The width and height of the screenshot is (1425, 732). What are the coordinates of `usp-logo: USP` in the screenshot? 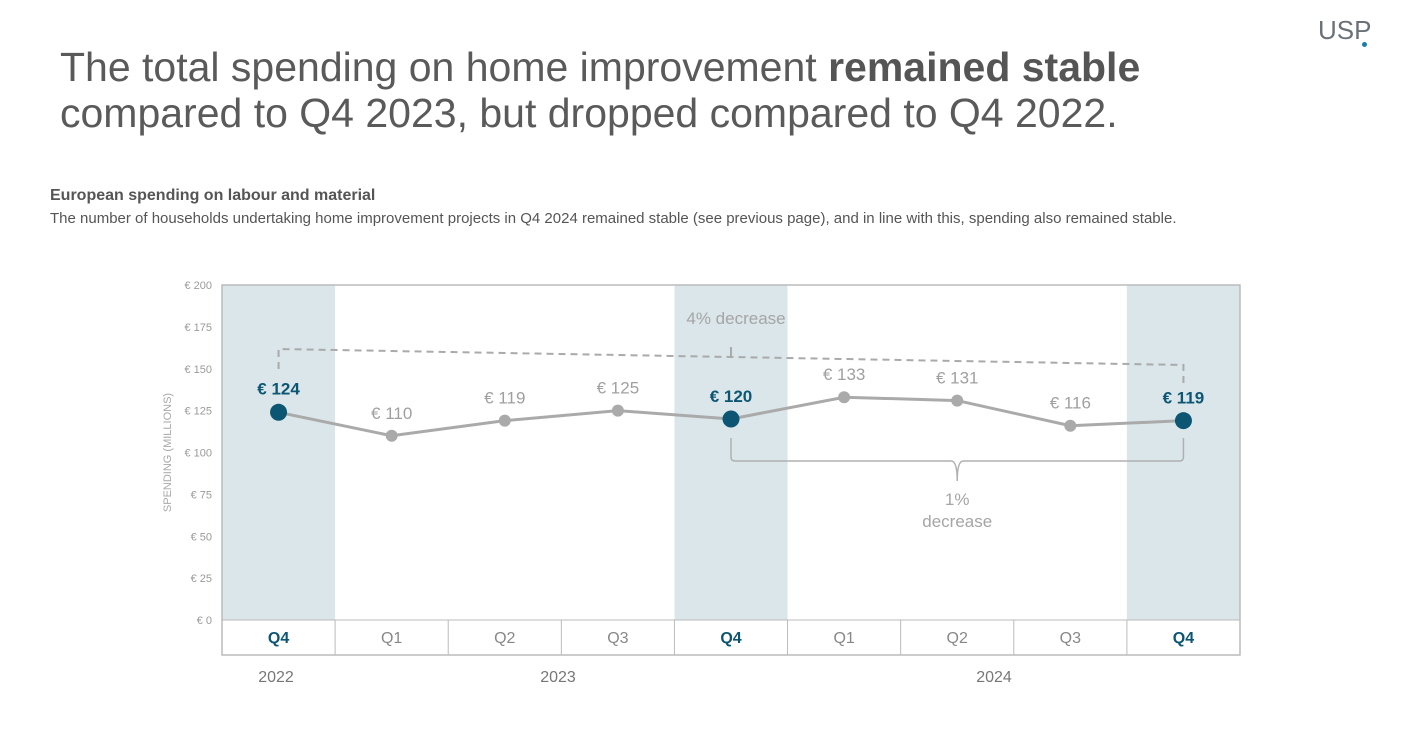 It's located at (1350, 30).